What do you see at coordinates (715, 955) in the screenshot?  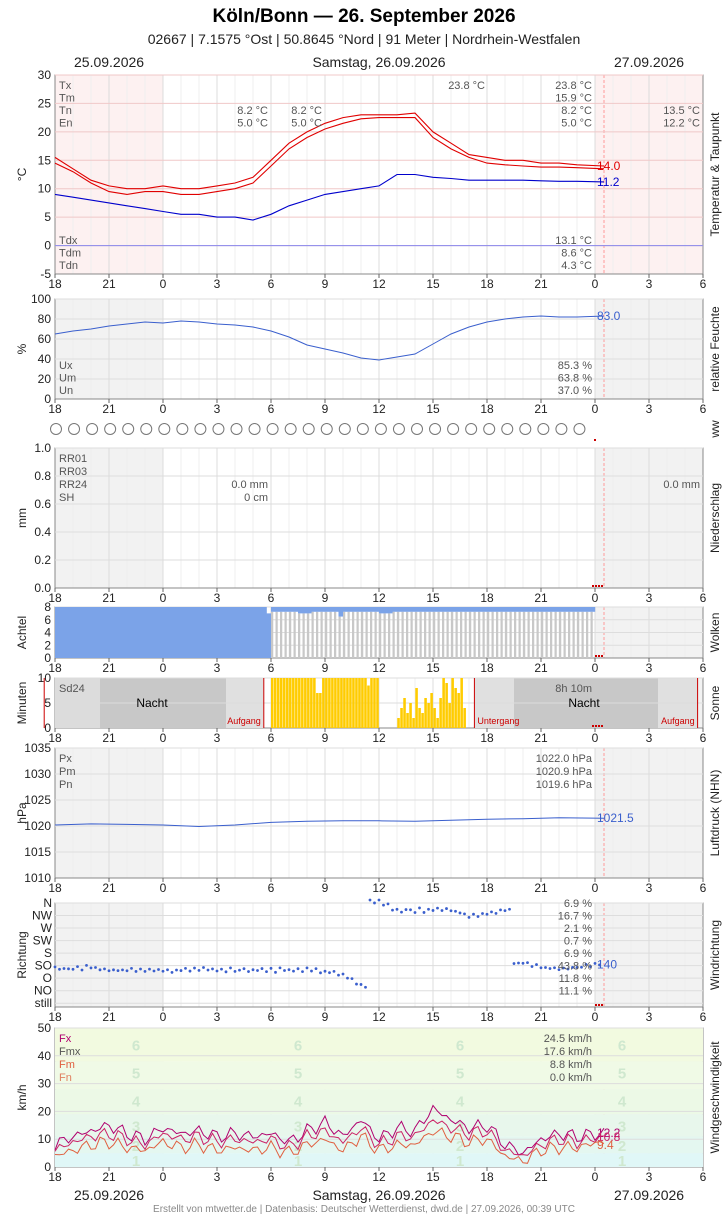 I see `wind_direction-side-label: Windrichtung` at bounding box center [715, 955].